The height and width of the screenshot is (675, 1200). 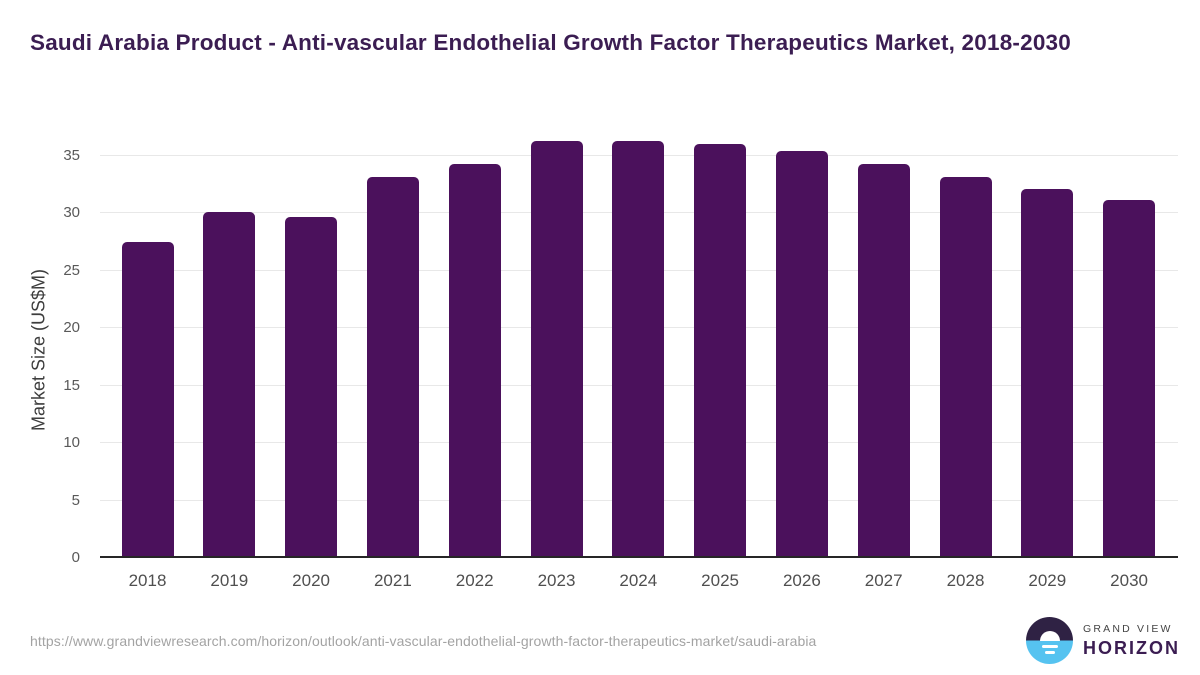 What do you see at coordinates (71, 155) in the screenshot?
I see `y-tick-label: 35` at bounding box center [71, 155].